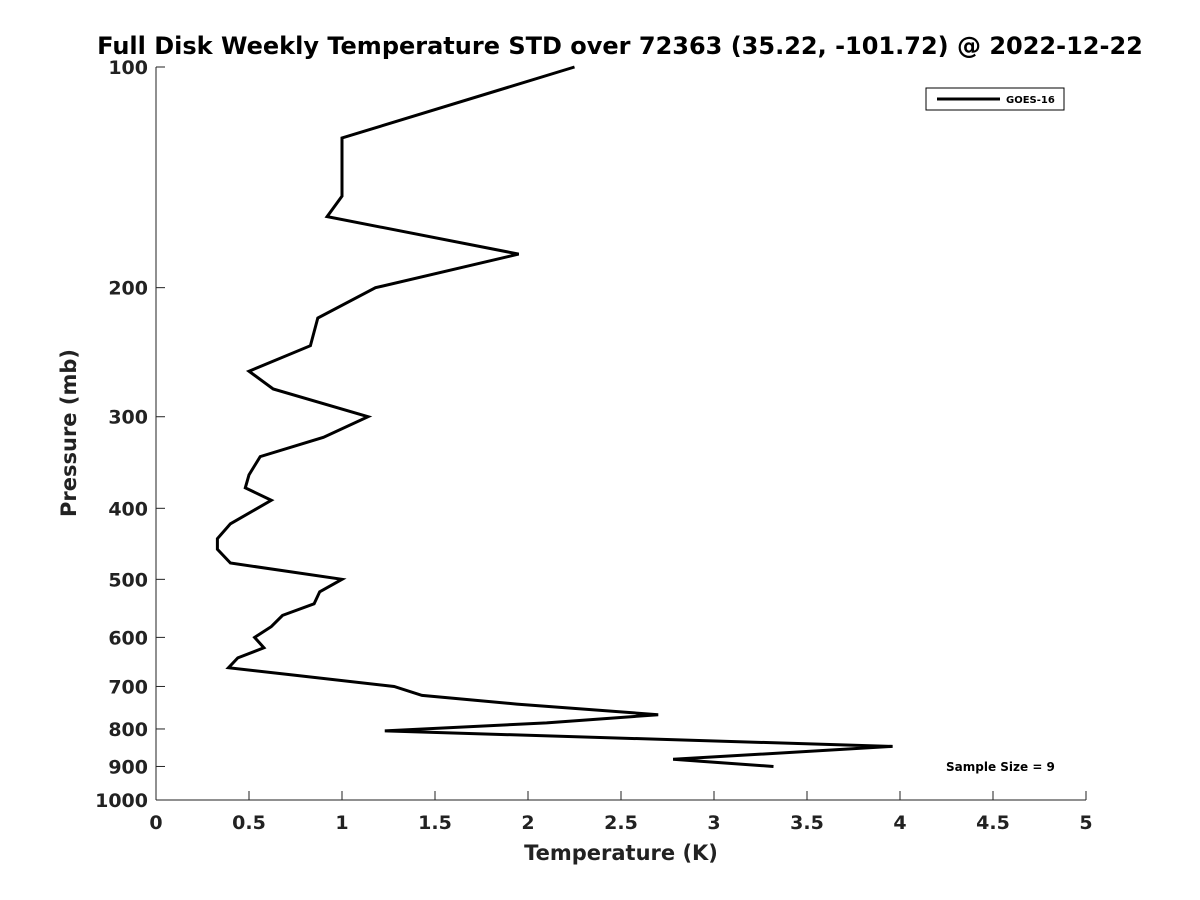 This screenshot has width=1200, height=900. I want to click on y-tick-label: 800, so click(128, 730).